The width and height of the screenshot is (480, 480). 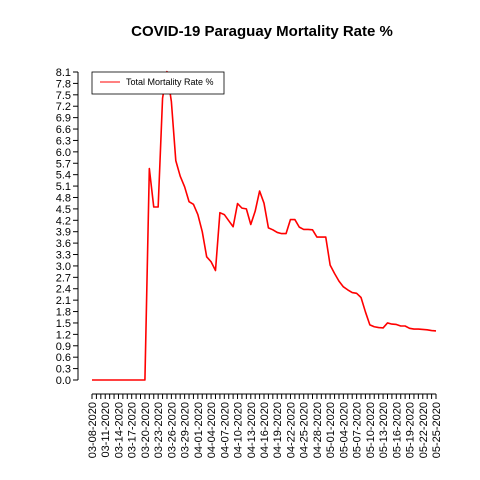 I want to click on y-tick-label: 1.2, so click(x=63, y=335).